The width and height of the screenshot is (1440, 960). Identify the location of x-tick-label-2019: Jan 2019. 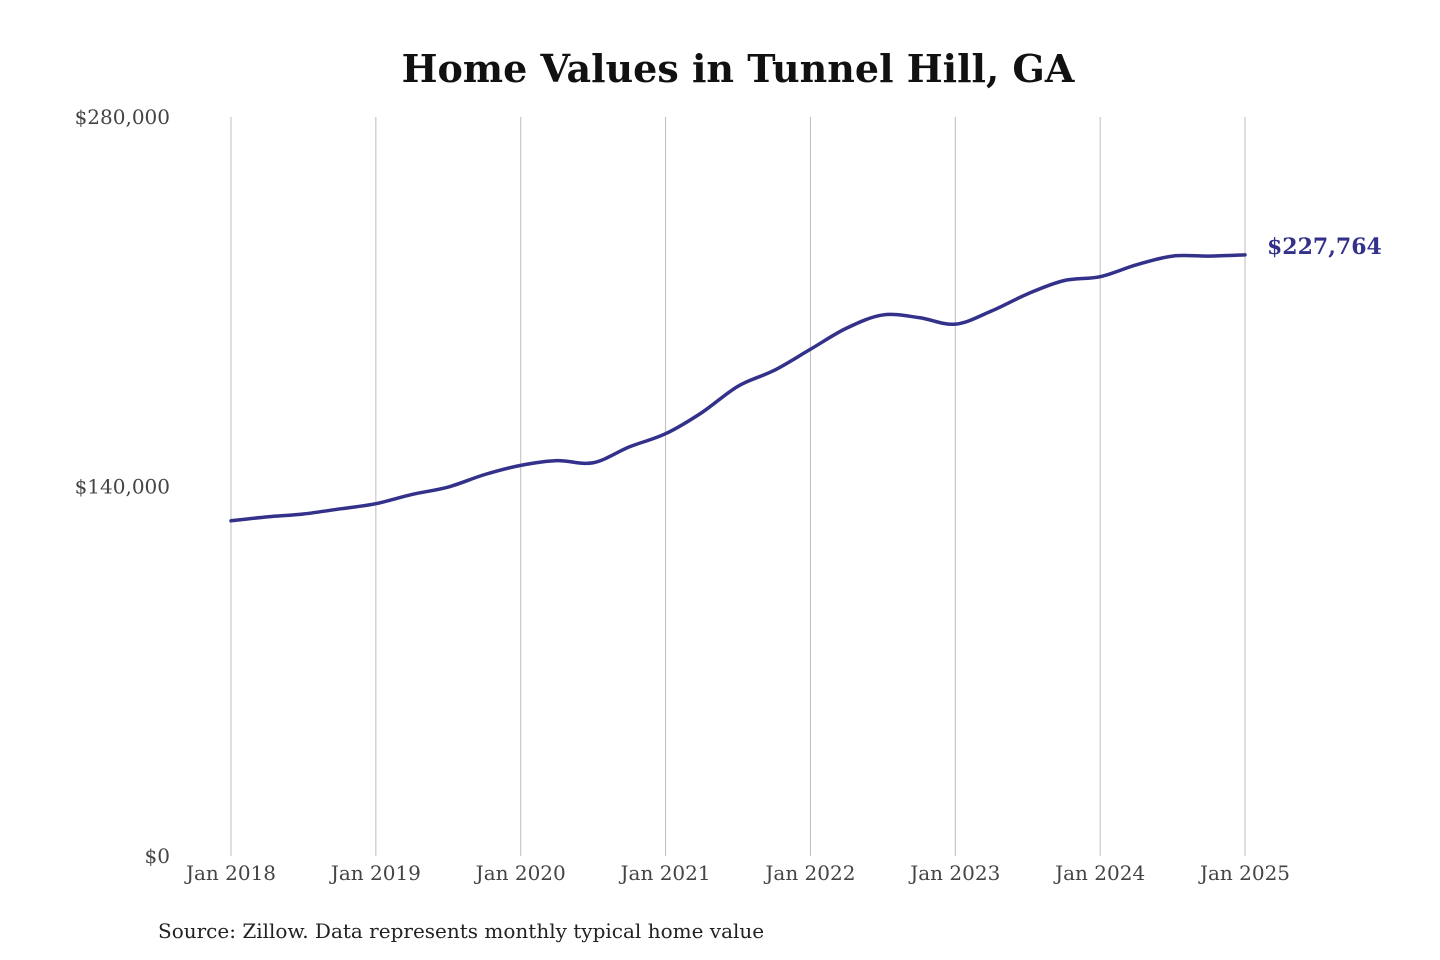
(375, 873).